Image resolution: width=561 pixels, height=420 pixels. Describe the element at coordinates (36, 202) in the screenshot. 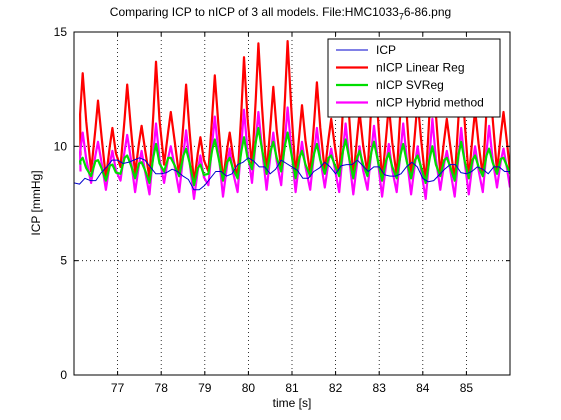

I see `y-axis-label: ICP [mmHg]` at that location.